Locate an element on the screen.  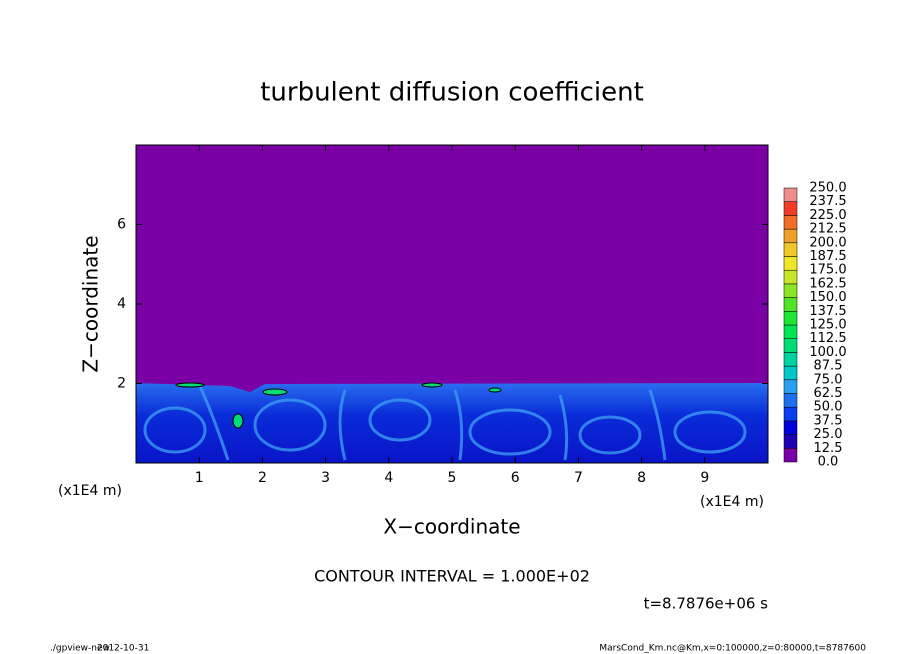
colorbar-label: 175.0 is located at coordinates (827, 270).